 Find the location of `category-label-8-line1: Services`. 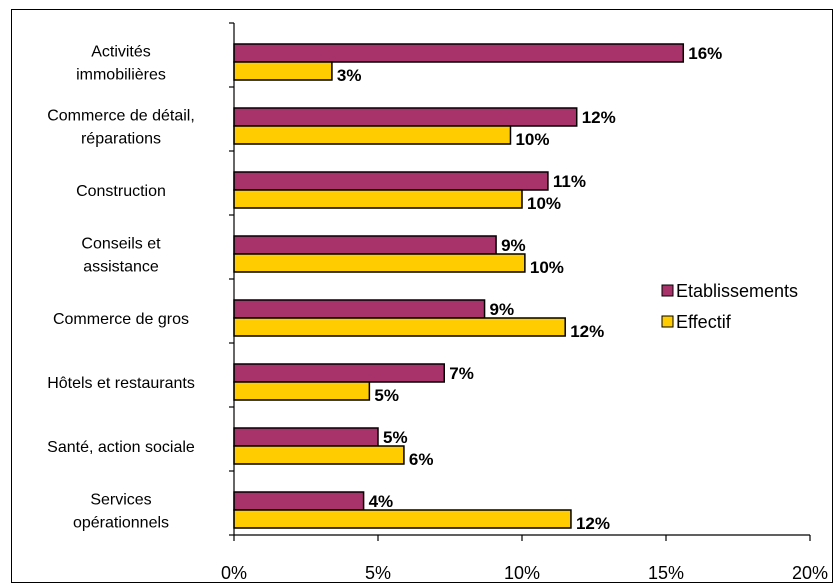

category-label-8-line1: Services is located at coordinates (120, 500).